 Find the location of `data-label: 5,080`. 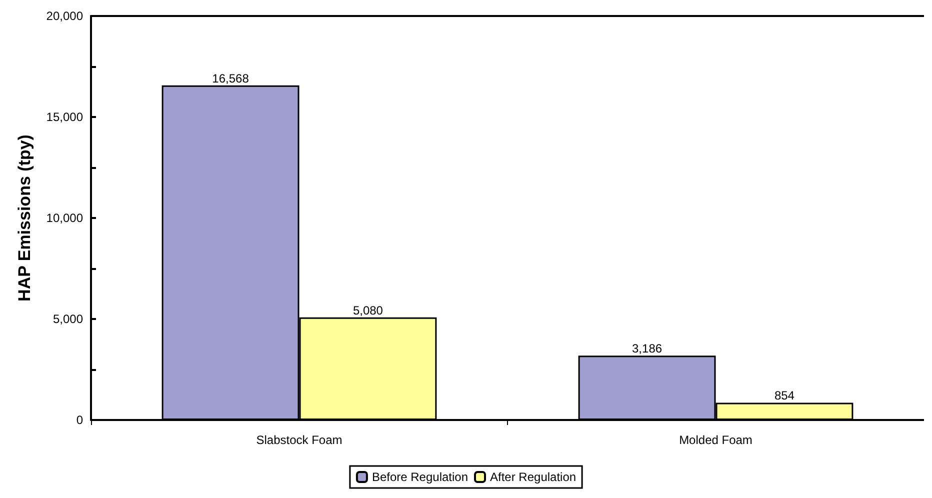

data-label: 5,080 is located at coordinates (368, 310).